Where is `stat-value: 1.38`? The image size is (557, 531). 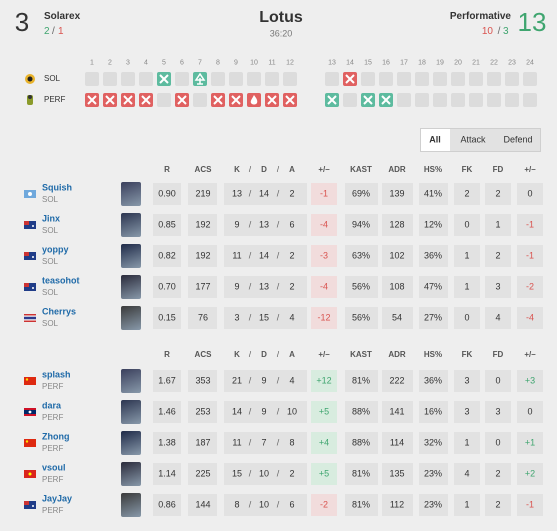
stat-value: 1.38 is located at coordinates (167, 442).